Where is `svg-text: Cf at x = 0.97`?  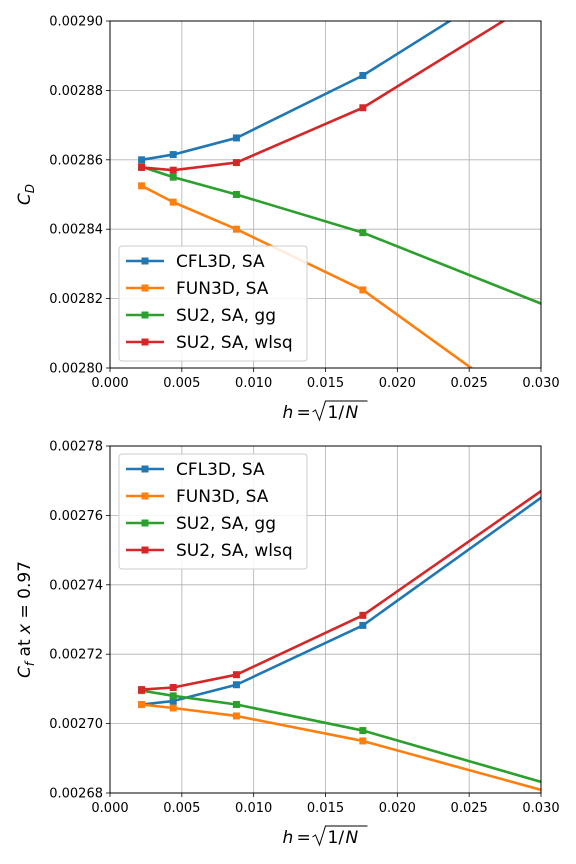
svg-text: Cf at x = 0.97 is located at coordinates (26, 619).